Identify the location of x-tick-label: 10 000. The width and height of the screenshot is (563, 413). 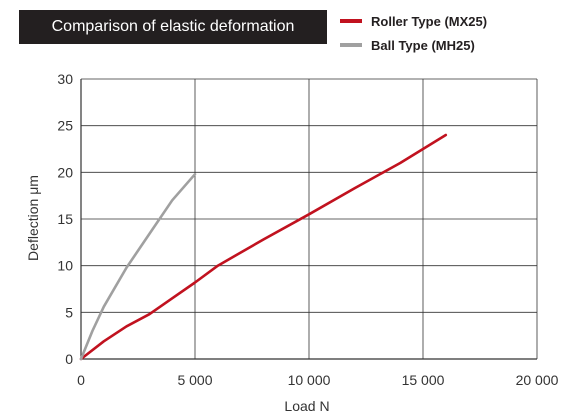
(309, 380).